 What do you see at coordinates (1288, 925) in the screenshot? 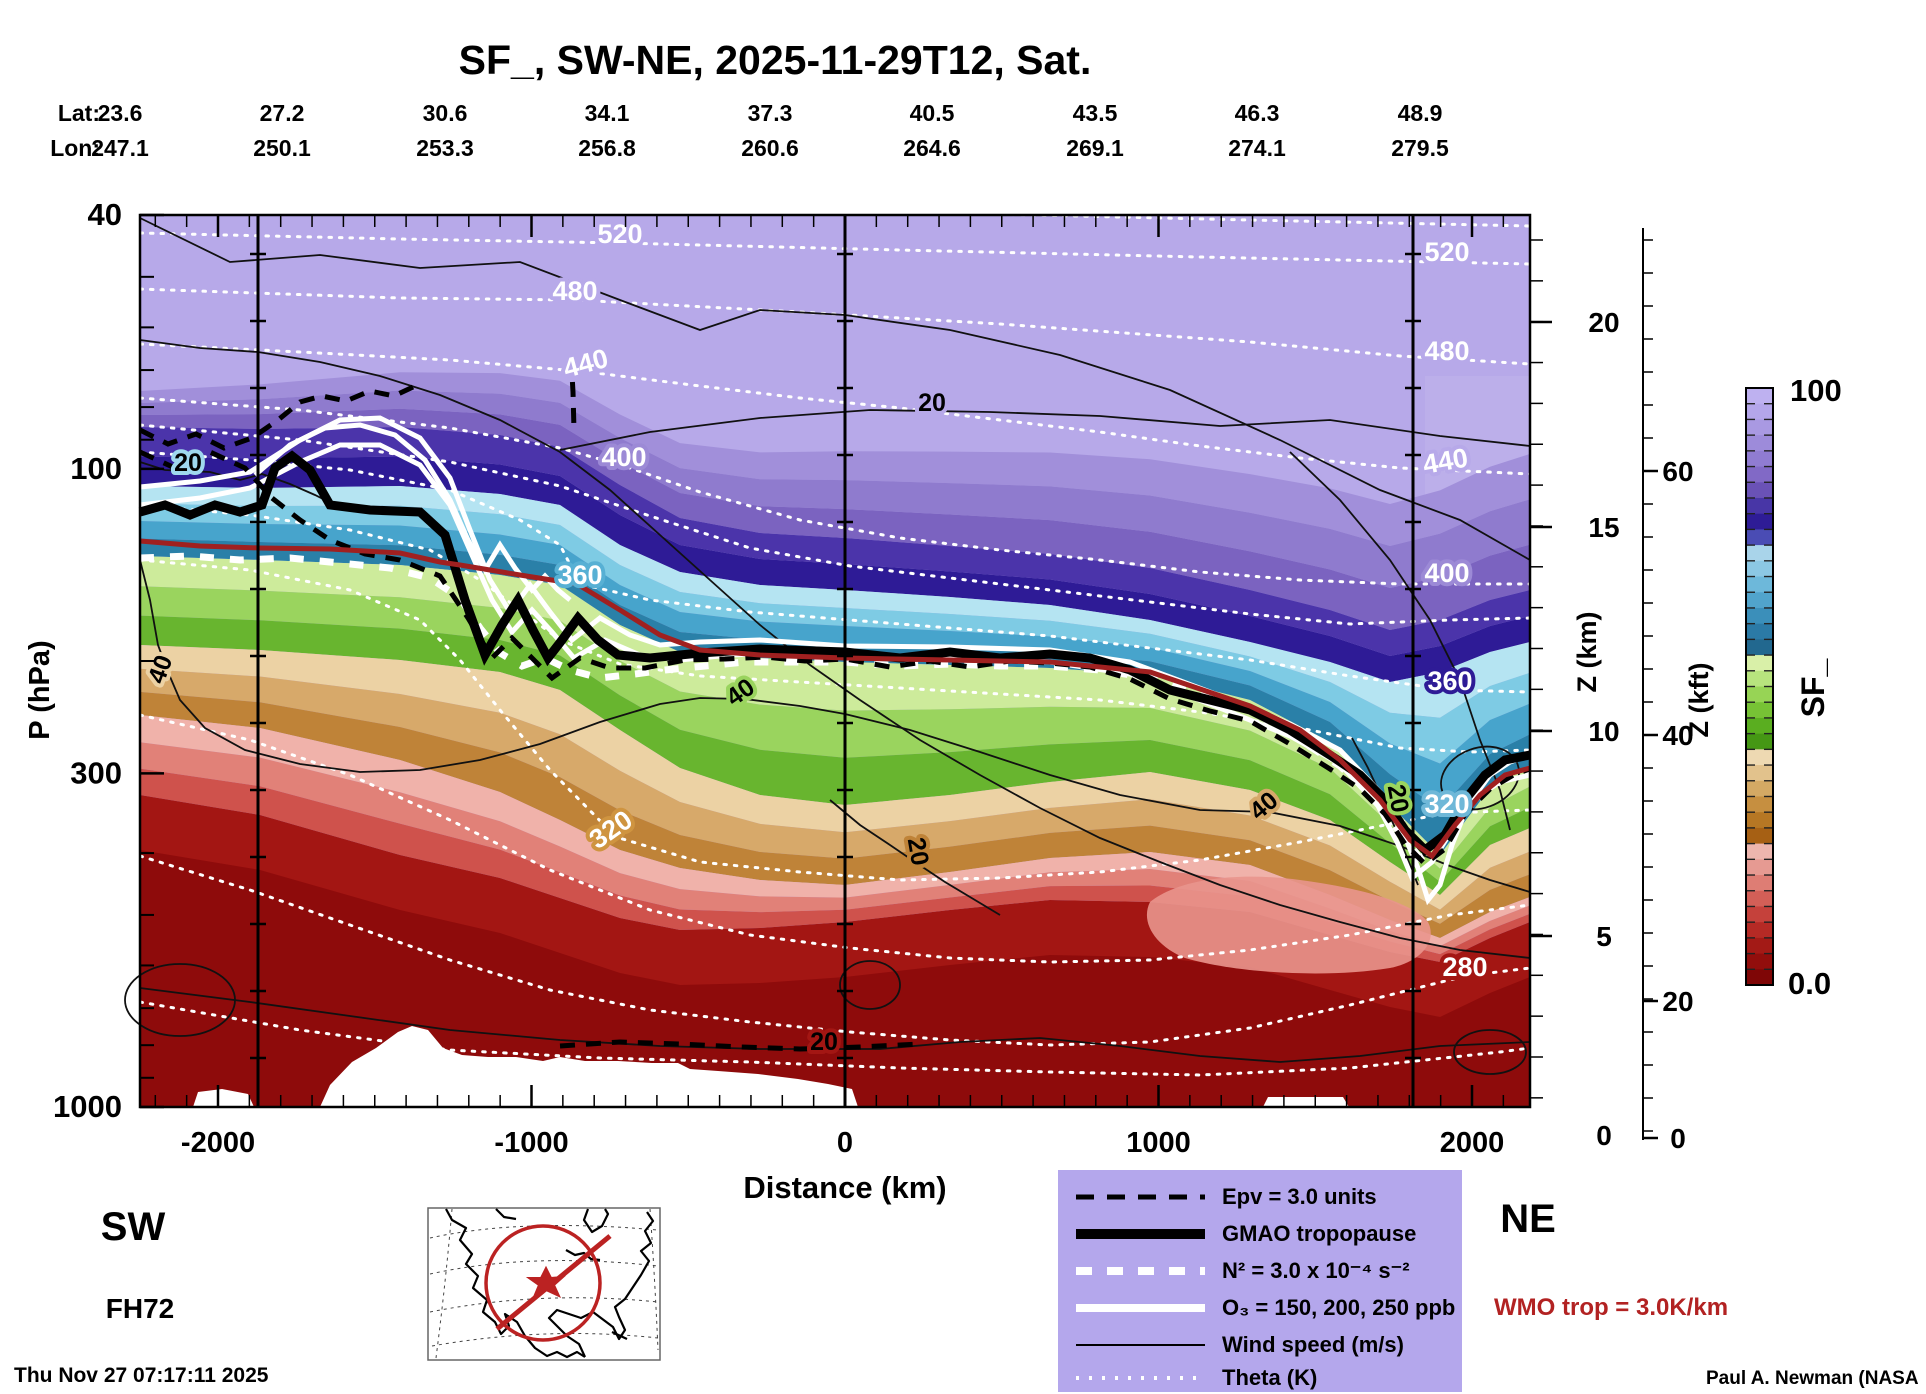
I see `pink-pocket` at bounding box center [1288, 925].